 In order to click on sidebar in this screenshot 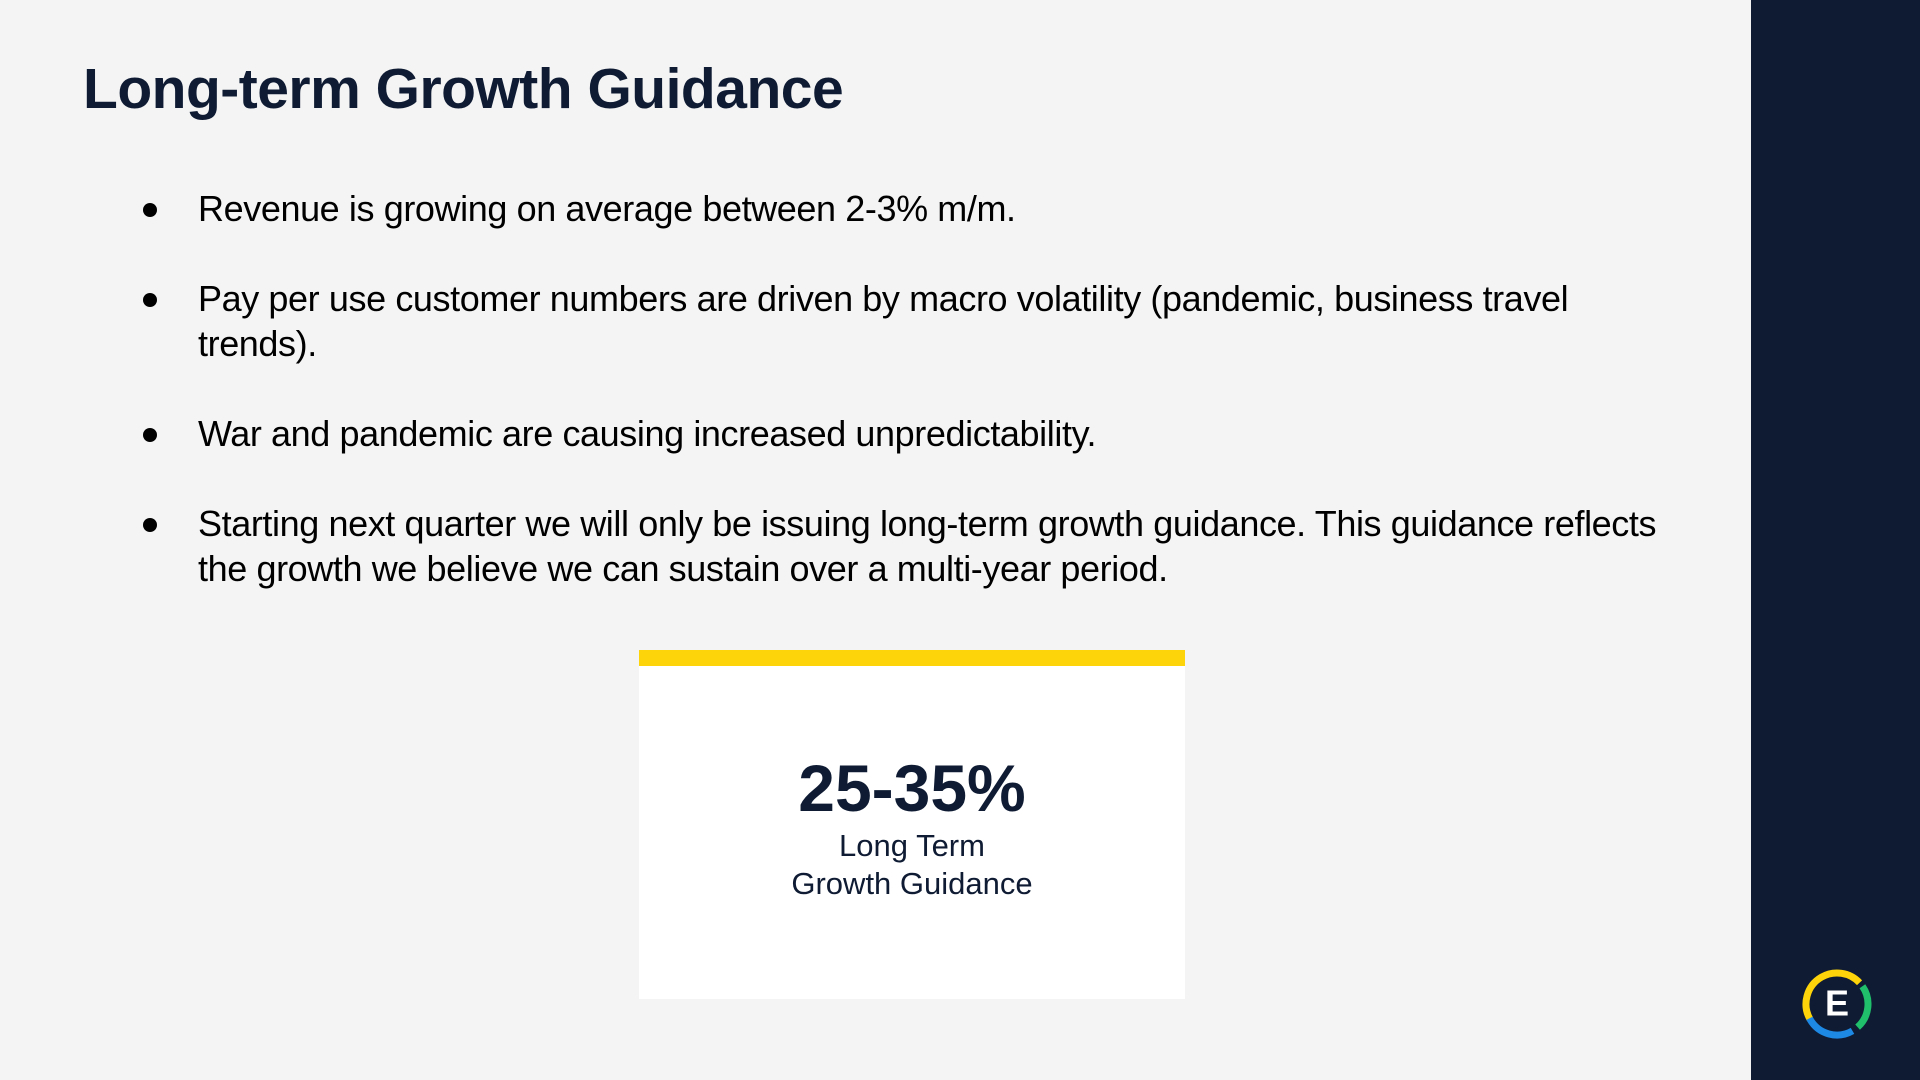, I will do `click(1835, 540)`.